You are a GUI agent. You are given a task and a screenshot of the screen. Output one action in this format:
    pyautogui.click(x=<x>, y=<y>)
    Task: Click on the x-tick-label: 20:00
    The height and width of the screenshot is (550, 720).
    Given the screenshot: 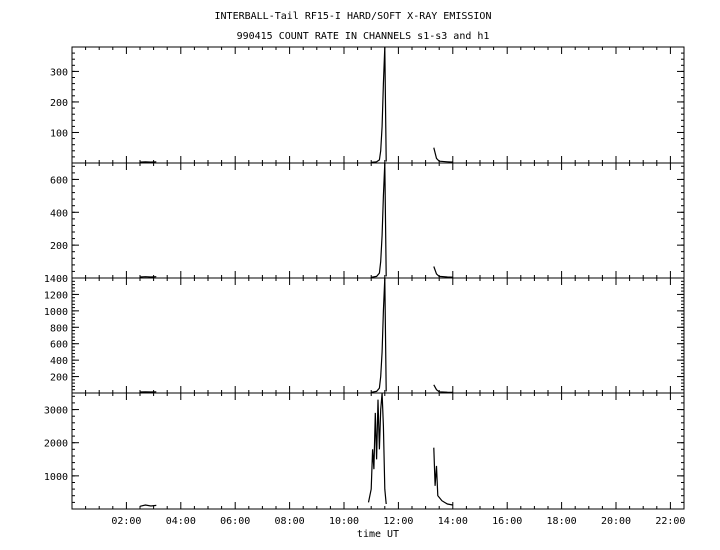 What is the action you would take?
    pyautogui.click(x=616, y=521)
    